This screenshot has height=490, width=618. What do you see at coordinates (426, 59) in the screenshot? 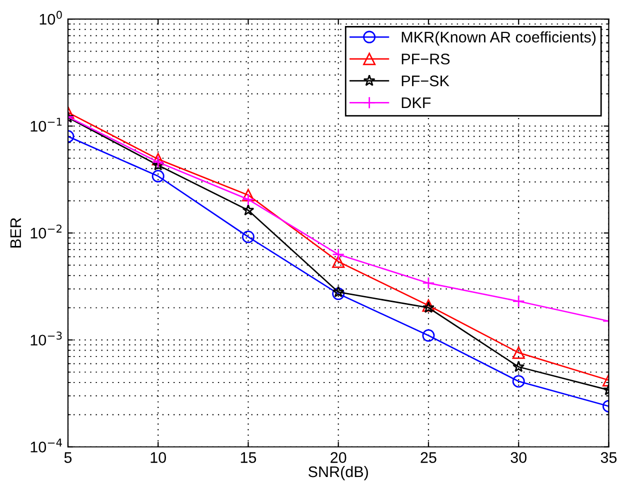
I see `legend-label: PF−RS` at bounding box center [426, 59].